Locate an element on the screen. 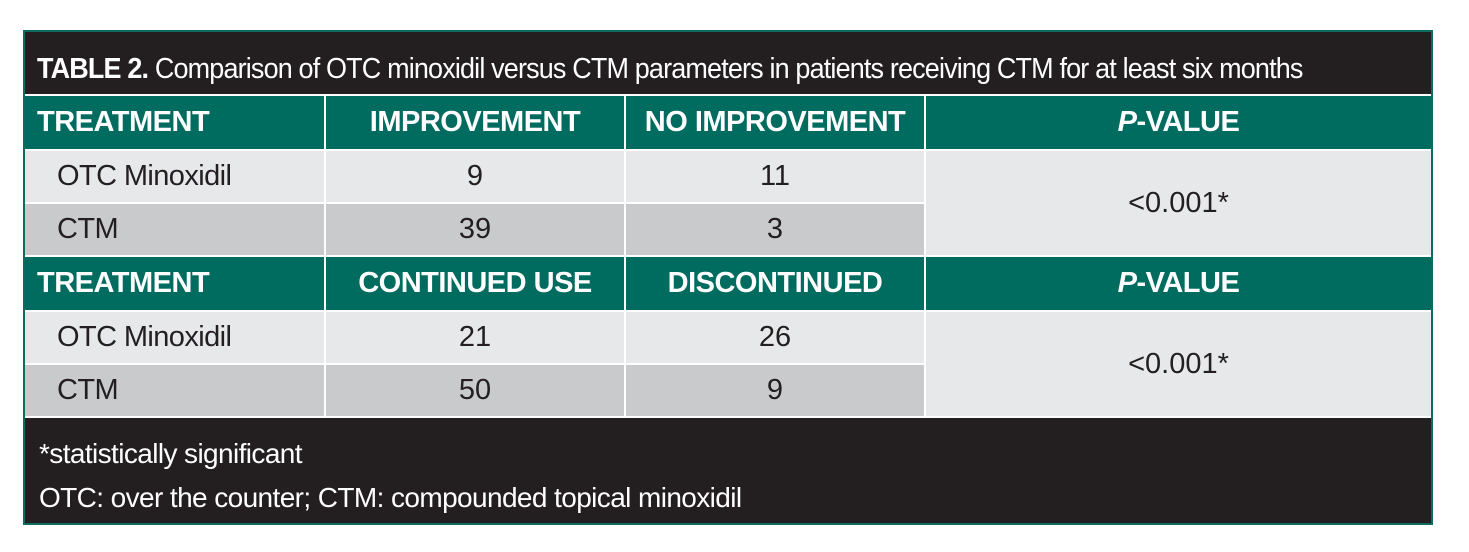 The height and width of the screenshot is (552, 1469). improvement-cell: 39 is located at coordinates (475, 229).